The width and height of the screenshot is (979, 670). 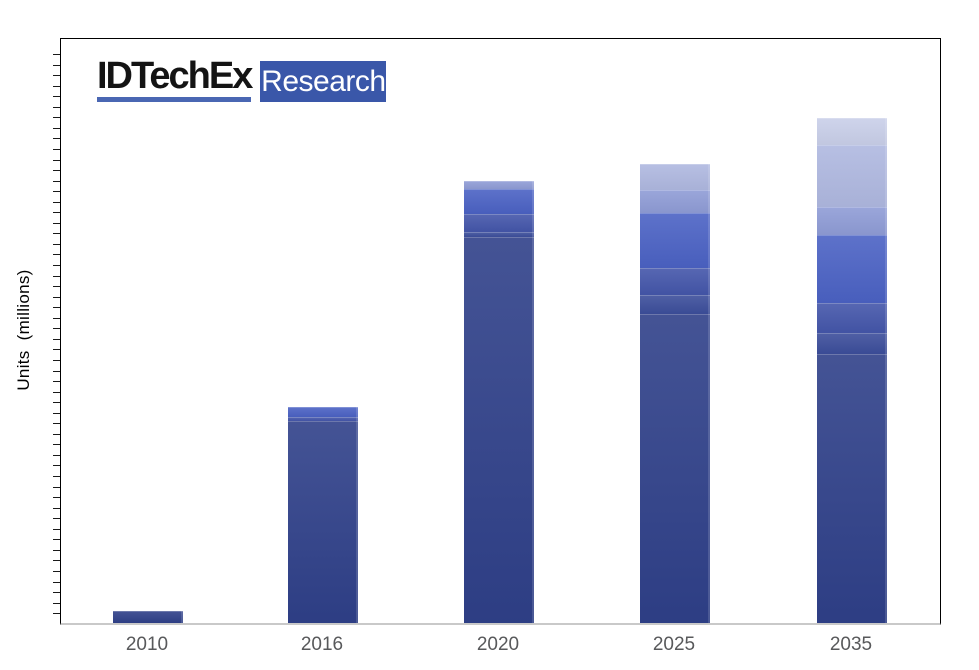 I want to click on bar-2020, so click(x=499, y=331).